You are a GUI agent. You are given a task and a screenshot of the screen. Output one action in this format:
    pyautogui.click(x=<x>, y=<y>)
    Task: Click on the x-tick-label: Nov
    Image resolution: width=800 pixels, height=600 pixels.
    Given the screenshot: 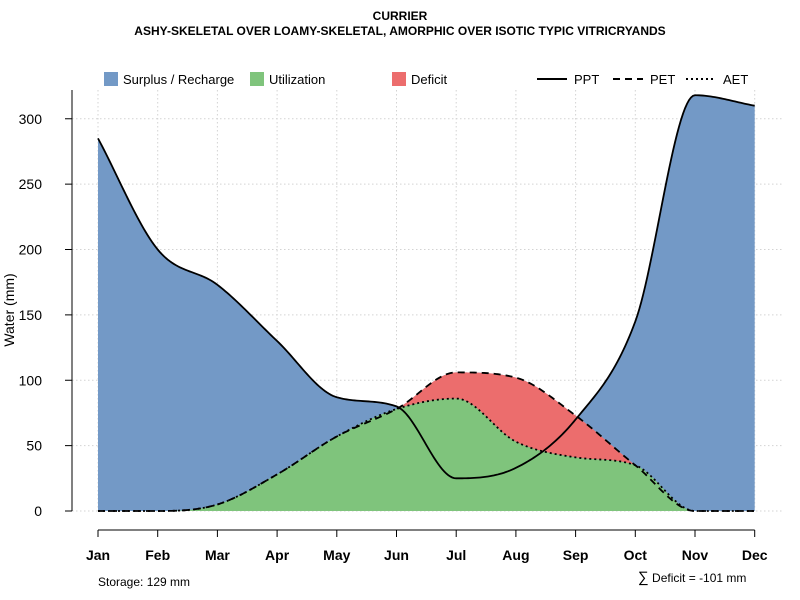 What is the action you would take?
    pyautogui.click(x=695, y=555)
    